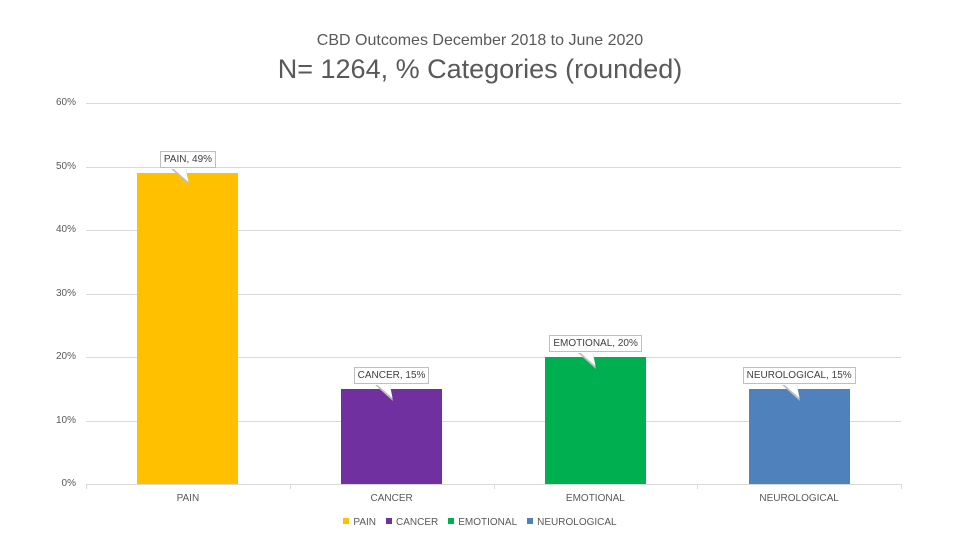 This screenshot has height=540, width=960. What do you see at coordinates (488, 522) in the screenshot?
I see `legend-label: EMOTIONAL` at bounding box center [488, 522].